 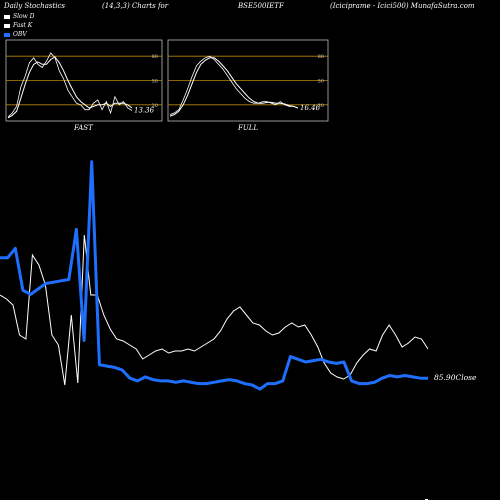 I want to click on panel-fast-tick-80: 80, so click(x=155, y=57).